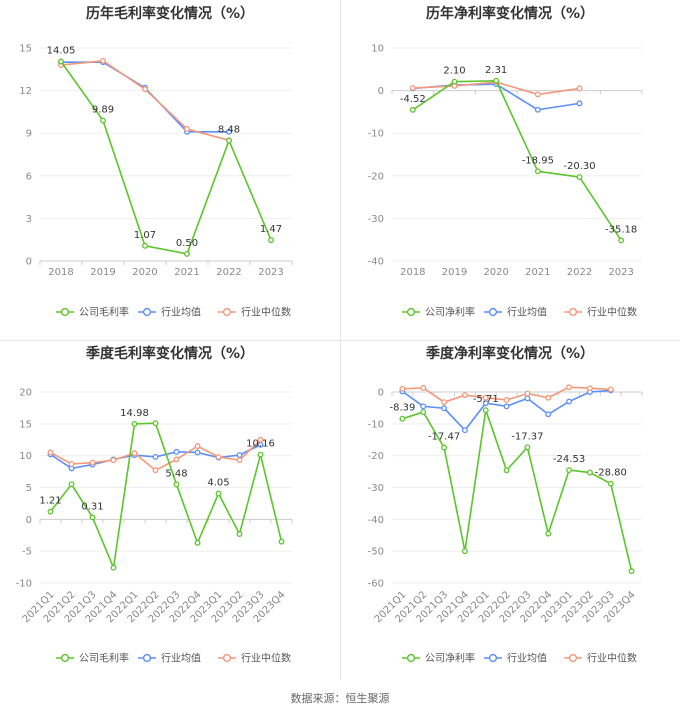 This screenshot has width=680, height=712. I want to click on y-tick-label: -60, so click(376, 584).